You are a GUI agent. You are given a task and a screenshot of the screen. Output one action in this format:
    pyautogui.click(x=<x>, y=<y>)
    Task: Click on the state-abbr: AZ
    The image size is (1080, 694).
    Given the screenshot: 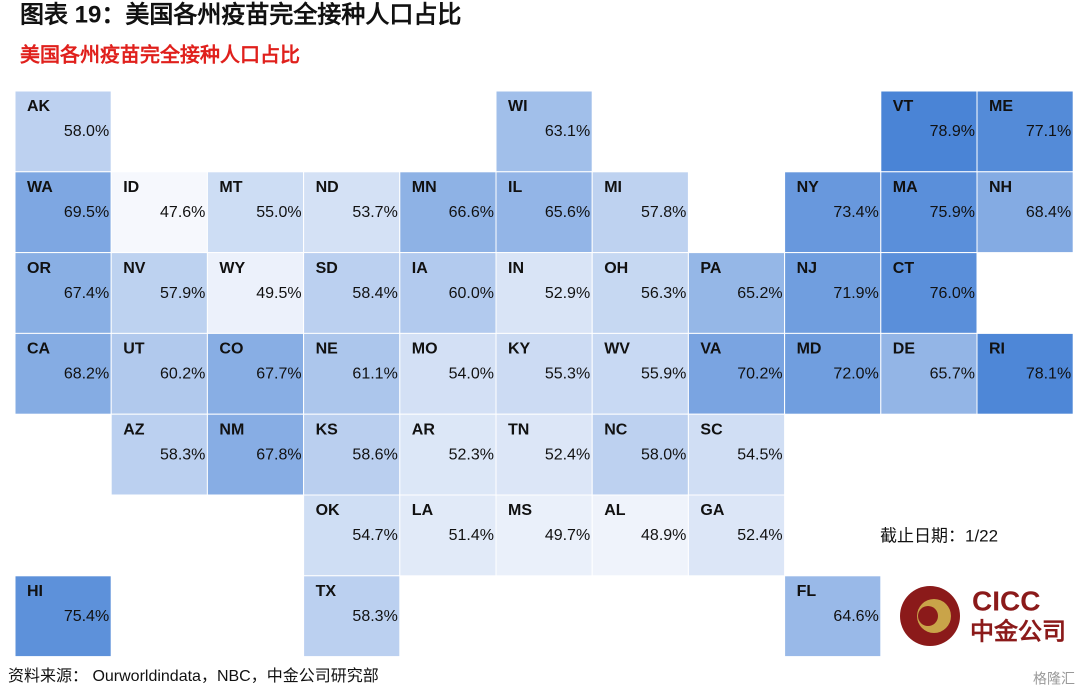 What is the action you would take?
    pyautogui.click(x=134, y=429)
    